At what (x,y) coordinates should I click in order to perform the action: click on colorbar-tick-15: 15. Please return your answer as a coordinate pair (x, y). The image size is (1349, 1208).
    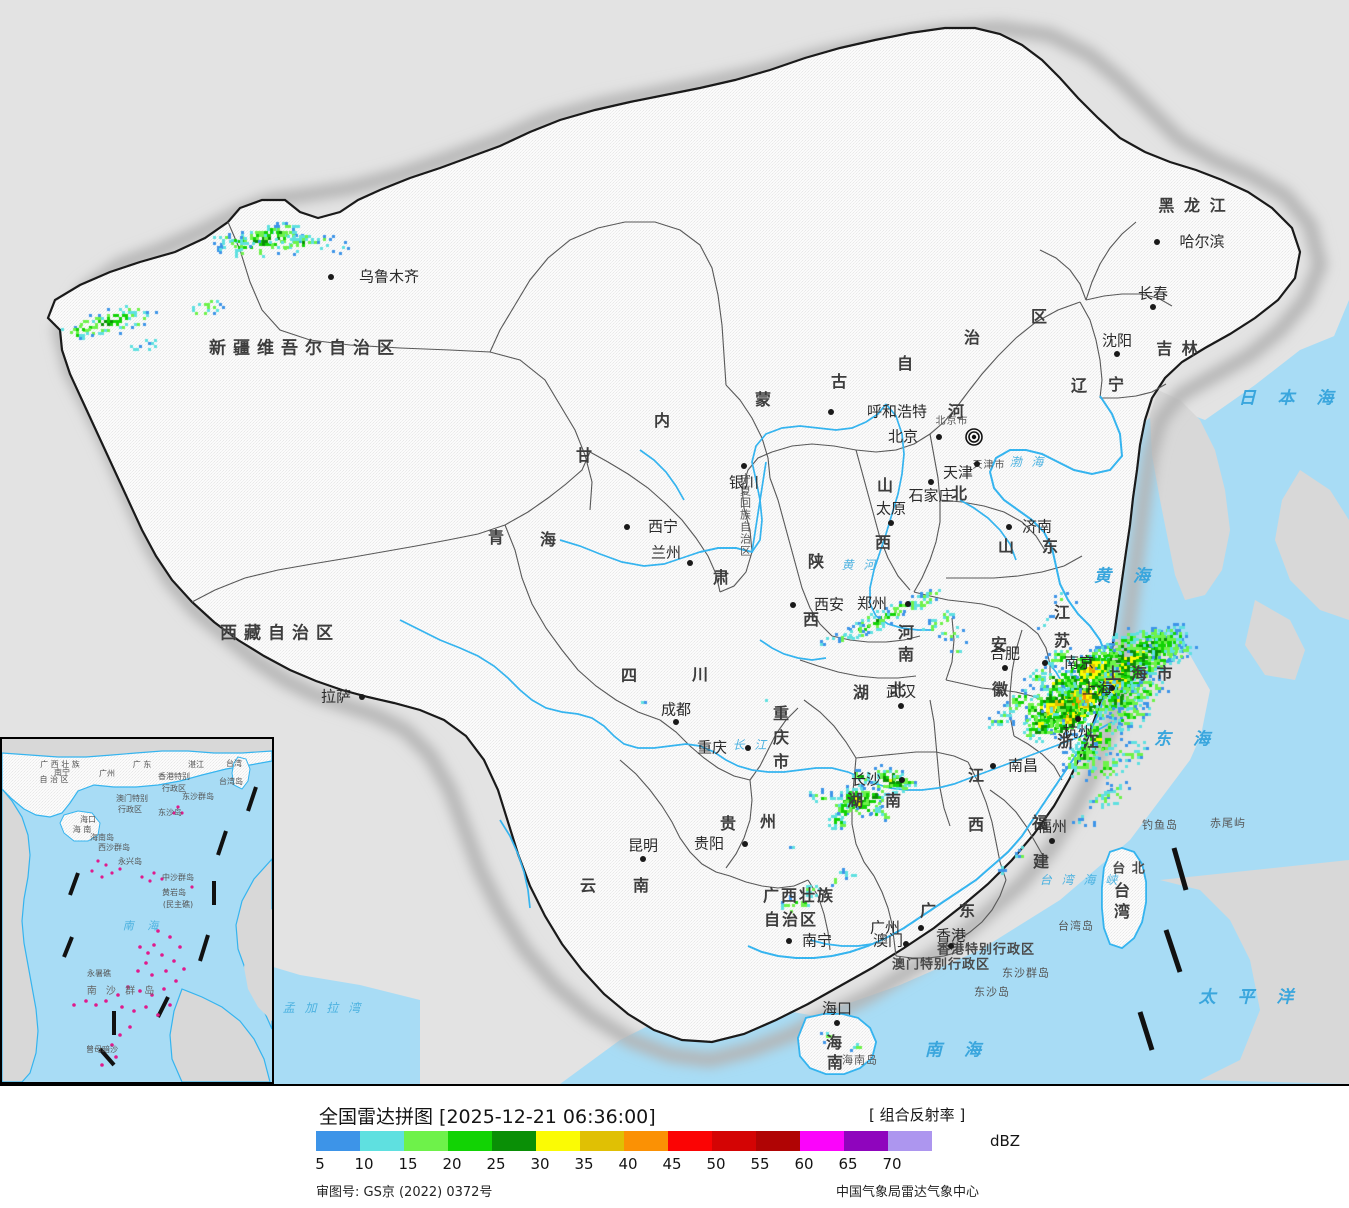
    Looking at the image, I should click on (408, 1164).